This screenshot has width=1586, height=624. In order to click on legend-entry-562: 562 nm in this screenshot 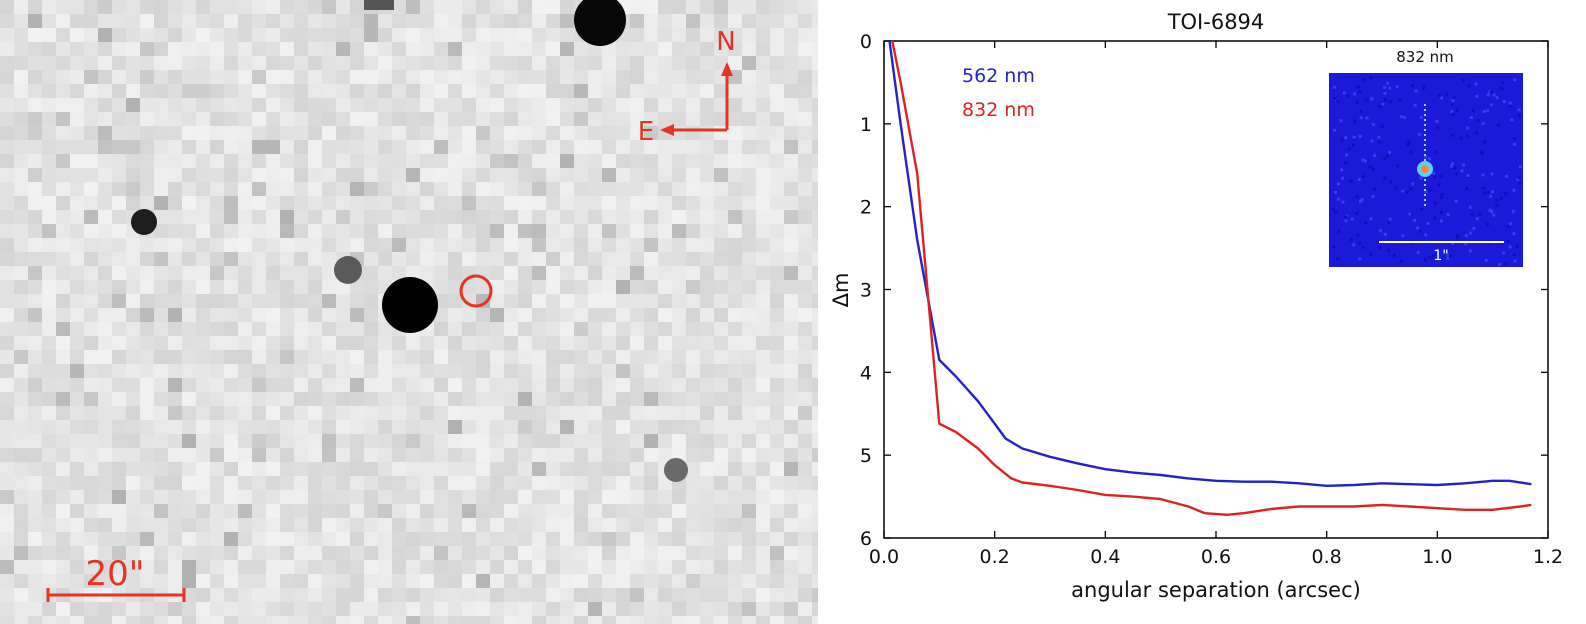, I will do `click(998, 76)`.